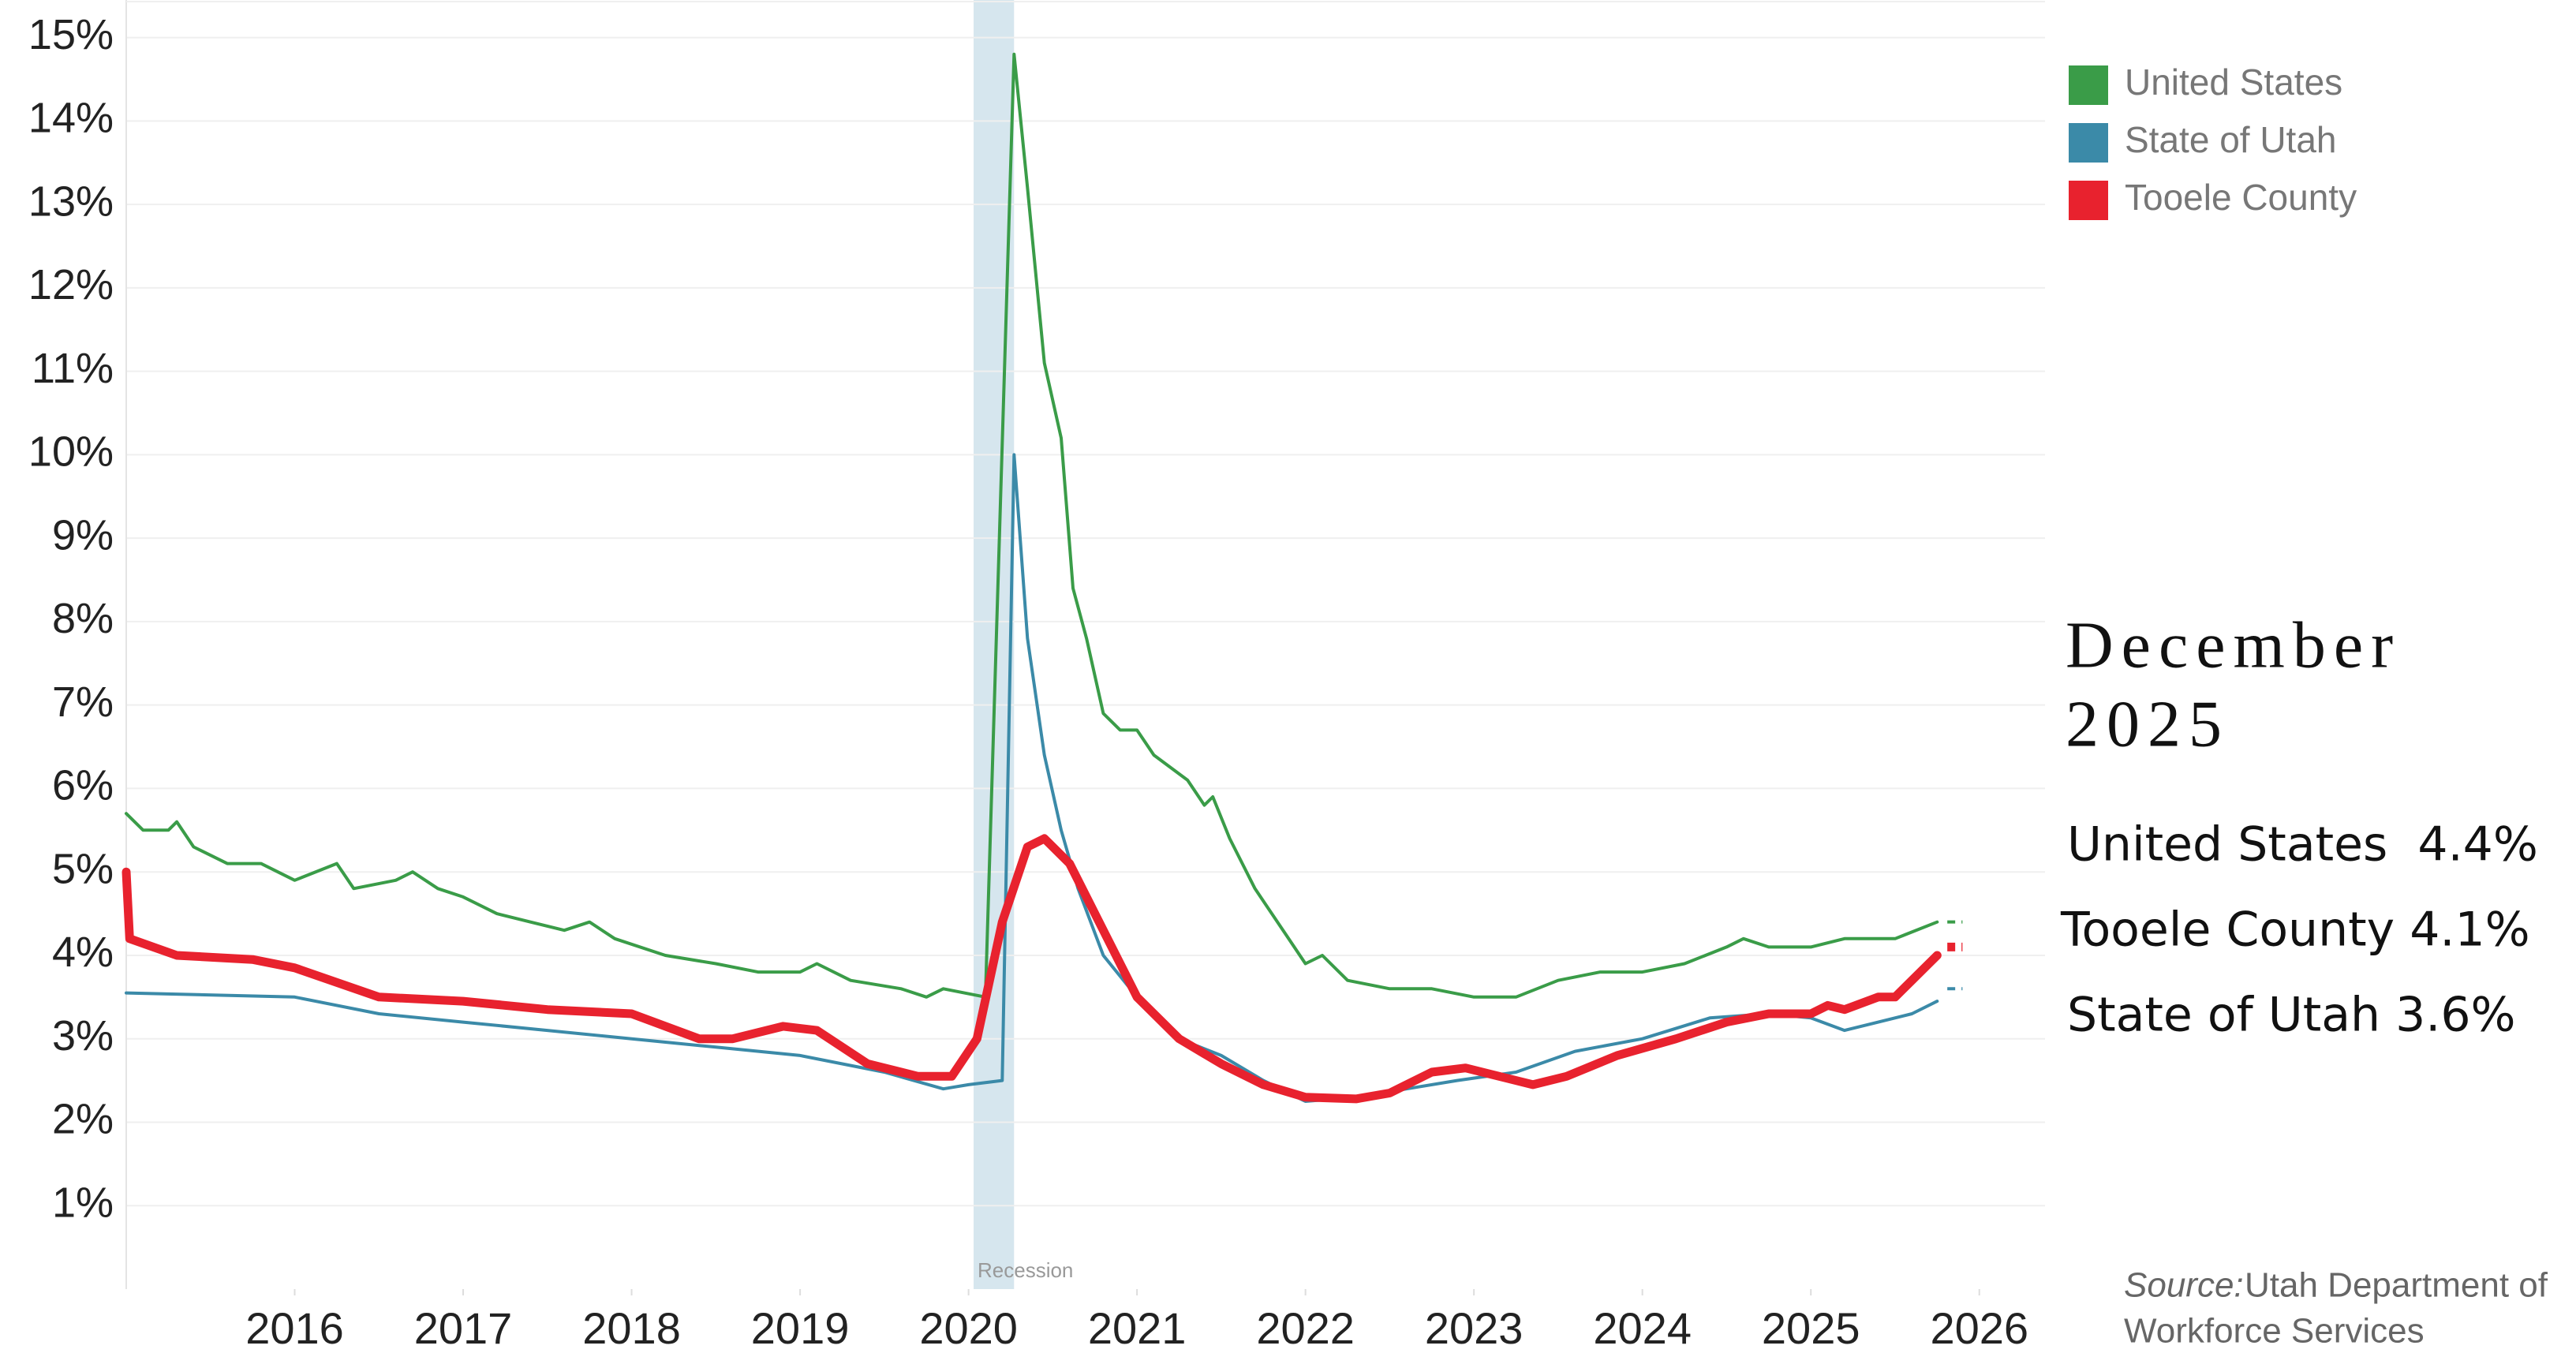  I want to click on y-tick-label: 13%, so click(71, 201).